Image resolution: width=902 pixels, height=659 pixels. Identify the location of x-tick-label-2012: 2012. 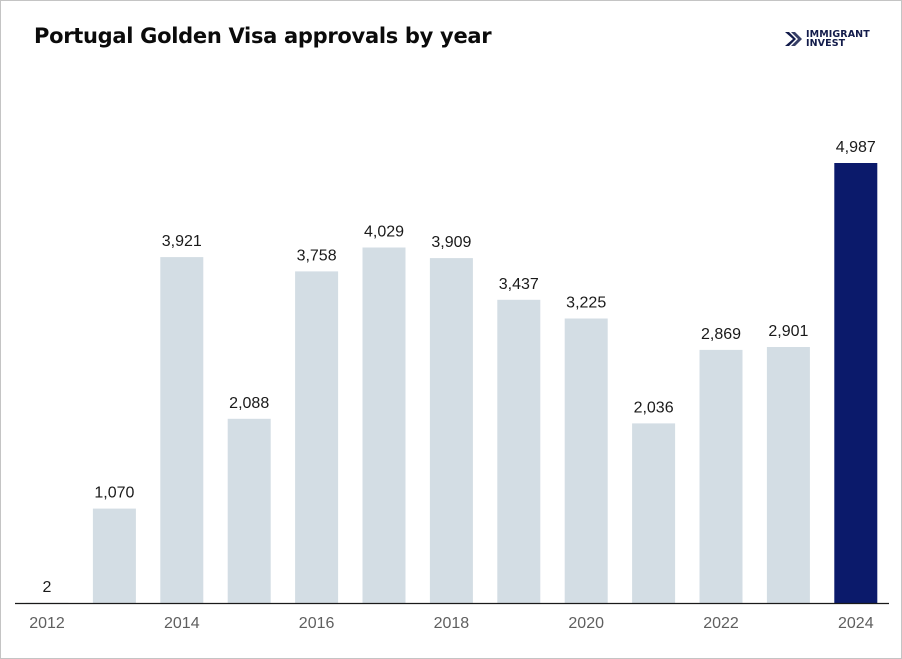
(47, 623).